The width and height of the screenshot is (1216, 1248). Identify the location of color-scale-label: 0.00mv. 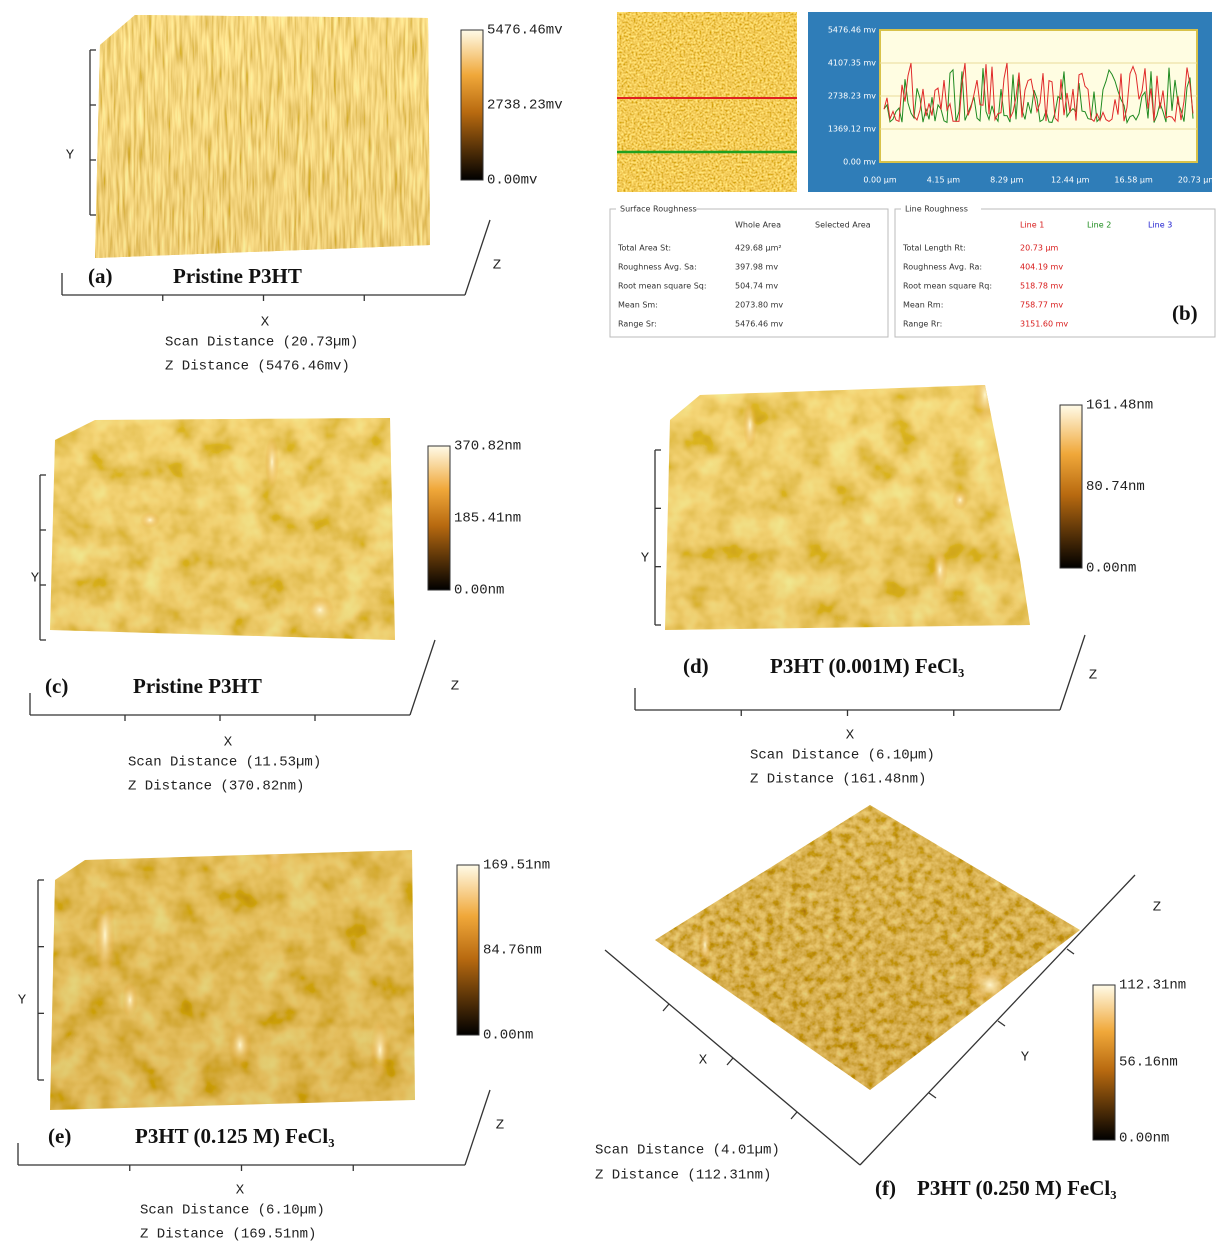
(512, 181).